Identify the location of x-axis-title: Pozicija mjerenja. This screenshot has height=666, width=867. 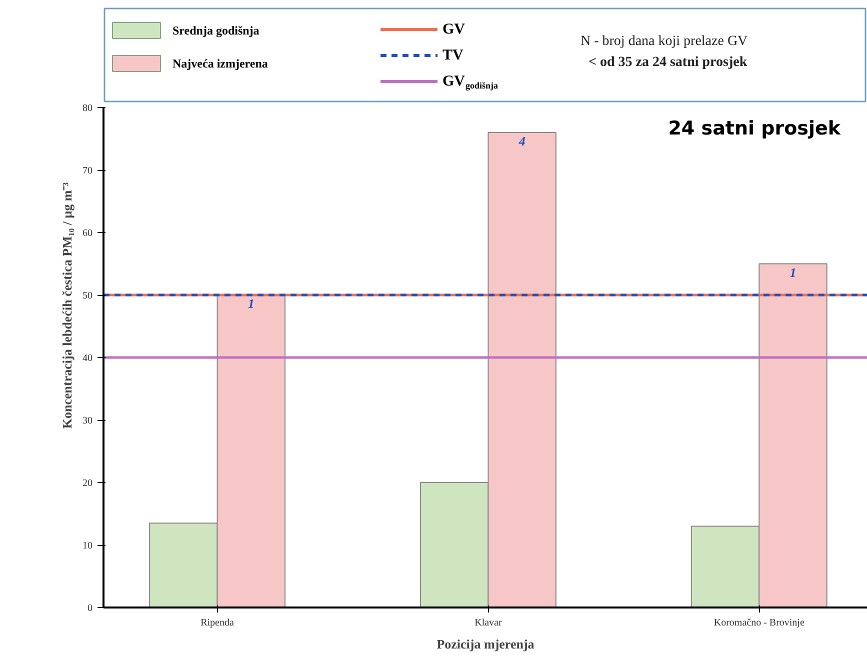
(485, 644).